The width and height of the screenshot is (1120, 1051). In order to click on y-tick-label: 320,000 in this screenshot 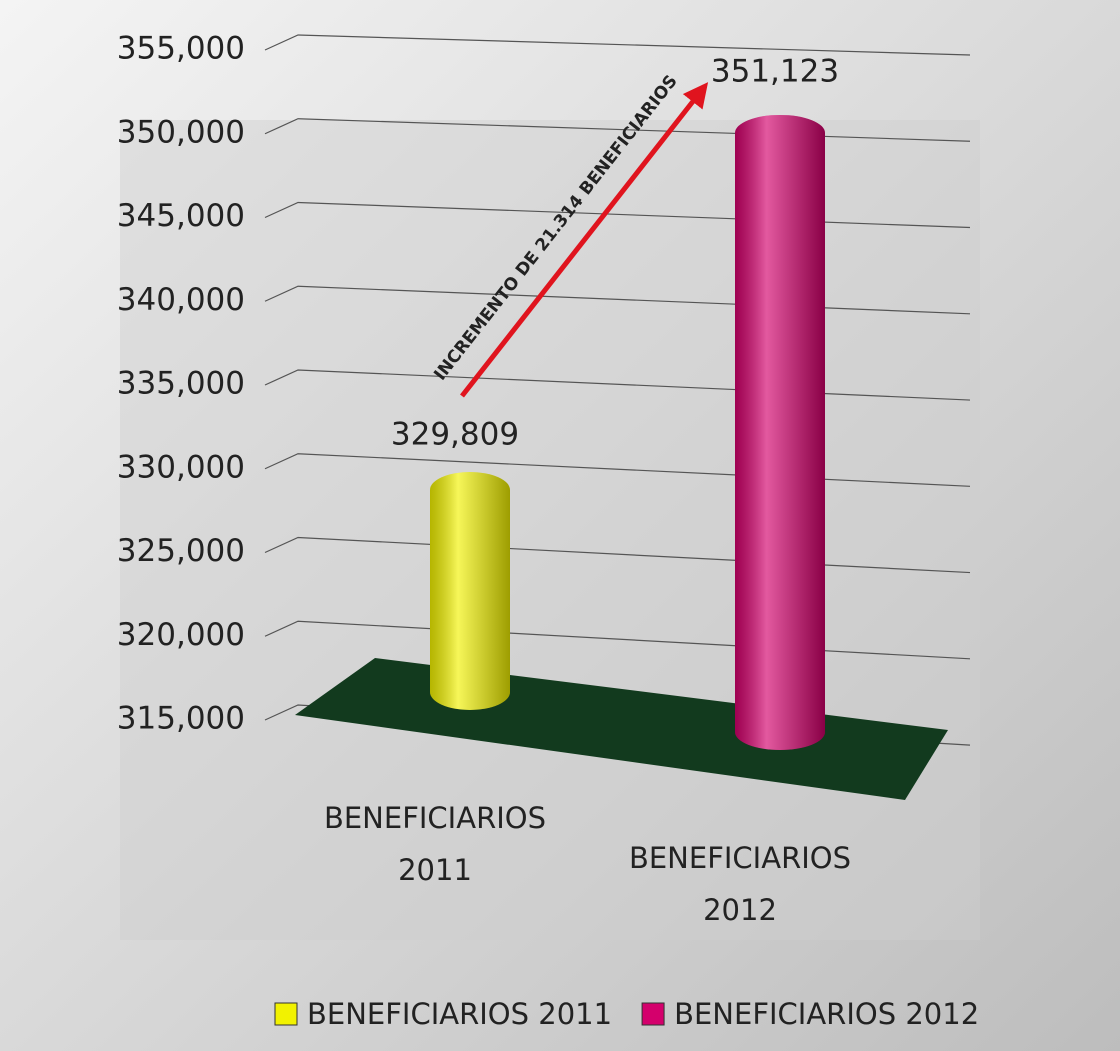, I will do `click(181, 635)`.